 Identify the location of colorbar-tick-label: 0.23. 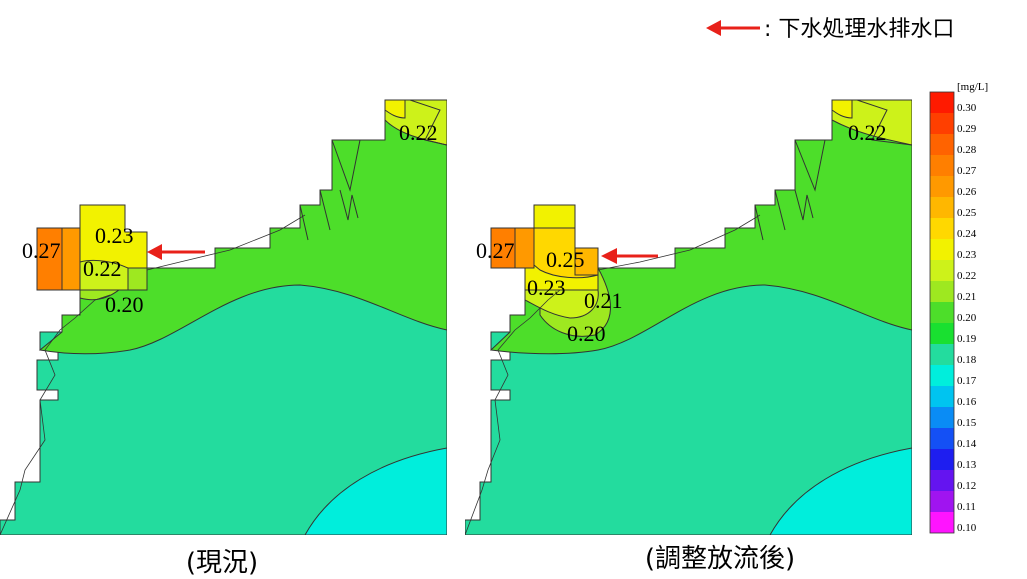
(967, 255).